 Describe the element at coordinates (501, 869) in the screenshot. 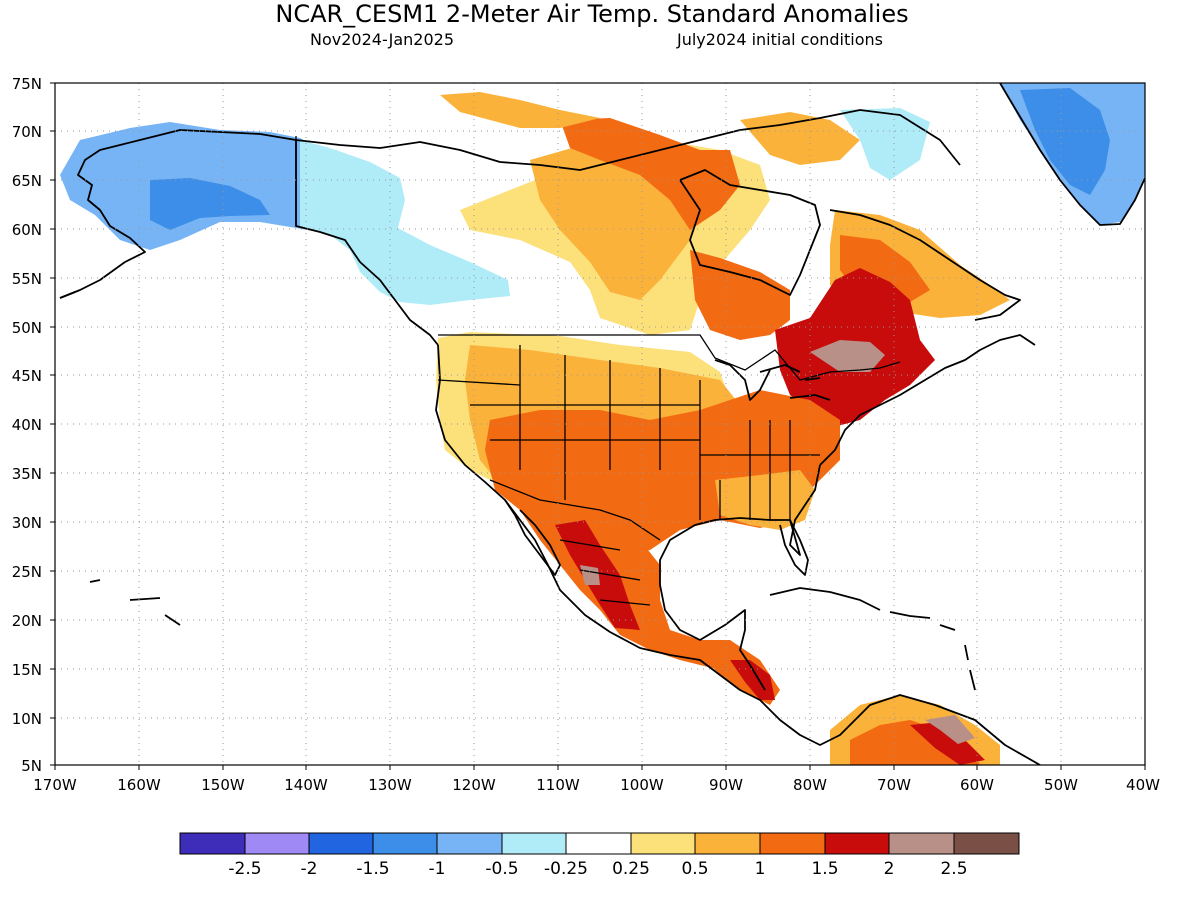

I see `colorbar-label: -0.5` at that location.